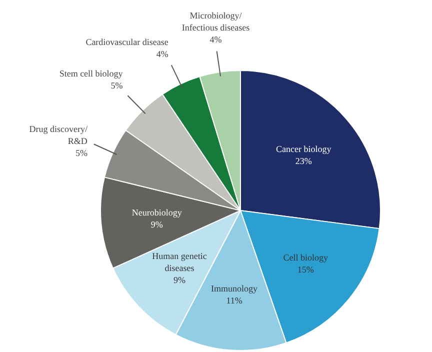 This screenshot has width=432, height=352. What do you see at coordinates (216, 21) in the screenshot?
I see `slice-label: Microbiology/ Infectious diseases` at bounding box center [216, 21].